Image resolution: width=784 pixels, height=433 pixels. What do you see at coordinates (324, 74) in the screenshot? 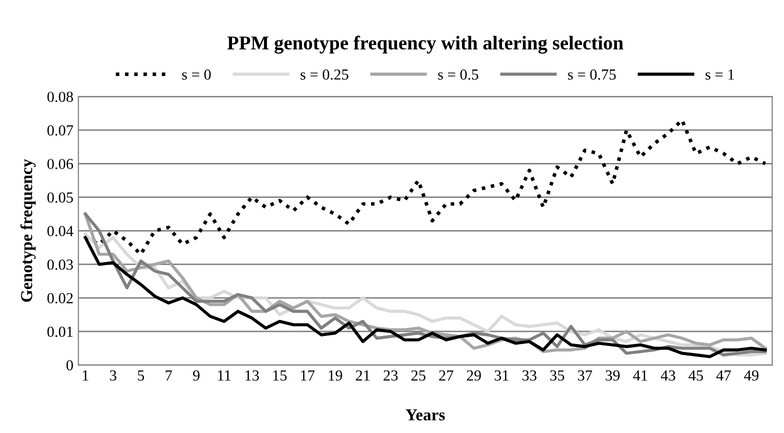
I see `legend-label: s = 0.25` at bounding box center [324, 74].